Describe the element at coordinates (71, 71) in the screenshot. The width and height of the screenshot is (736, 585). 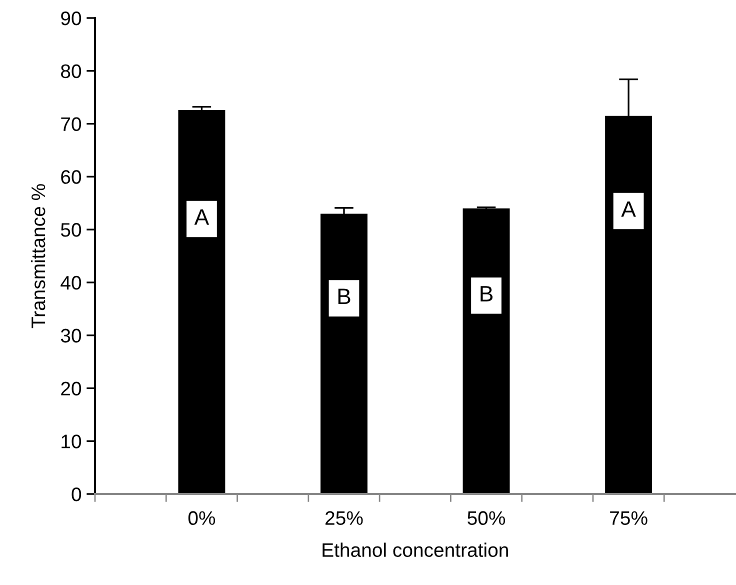
I see `y-tick-label: 80` at that location.